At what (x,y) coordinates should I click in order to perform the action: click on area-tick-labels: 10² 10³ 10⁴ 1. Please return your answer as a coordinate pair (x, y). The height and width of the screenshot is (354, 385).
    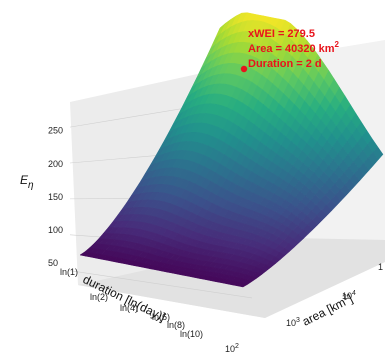
    Looking at the image, I should click on (304, 308).